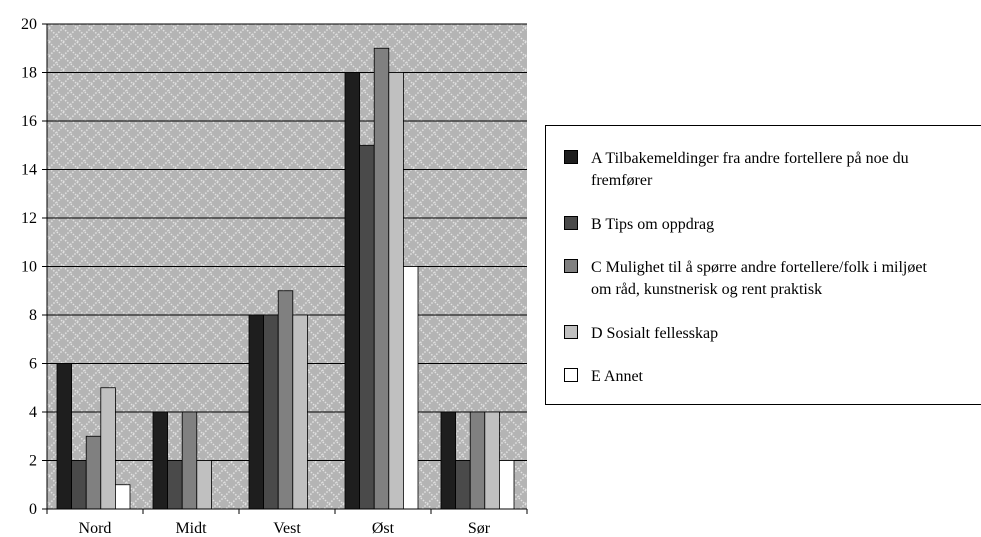 Image resolution: width=981 pixels, height=537 pixels. Describe the element at coordinates (29, 170) in the screenshot. I see `y-tick-label: 14` at that location.